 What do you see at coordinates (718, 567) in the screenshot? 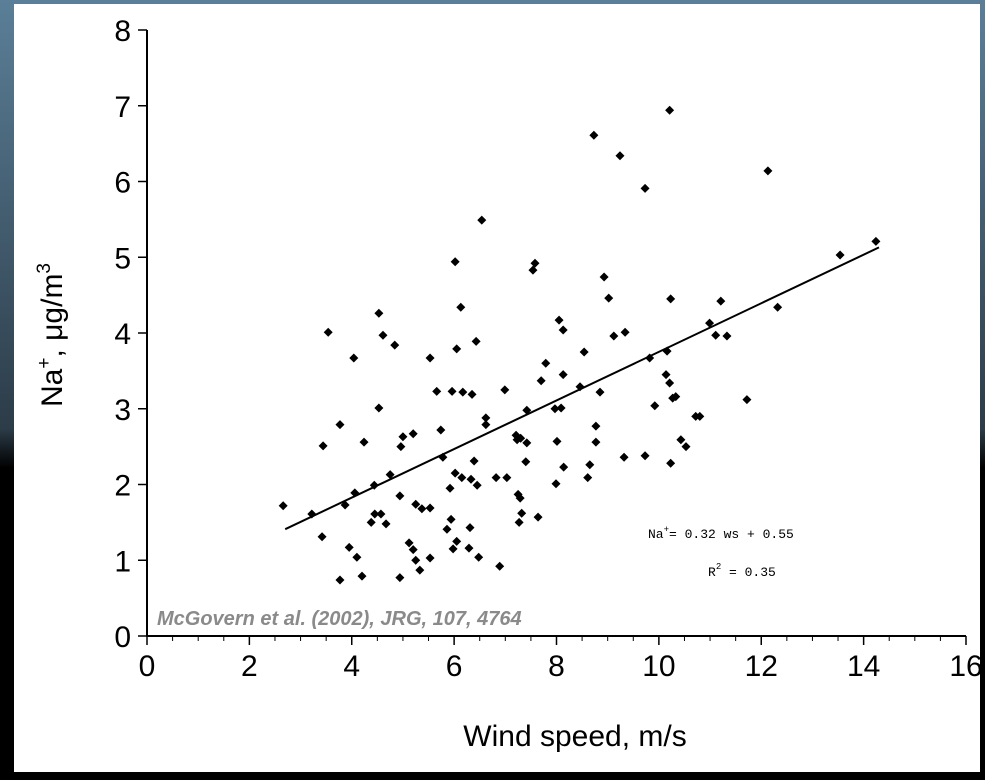
I see `r2-sup: 2` at bounding box center [718, 567].